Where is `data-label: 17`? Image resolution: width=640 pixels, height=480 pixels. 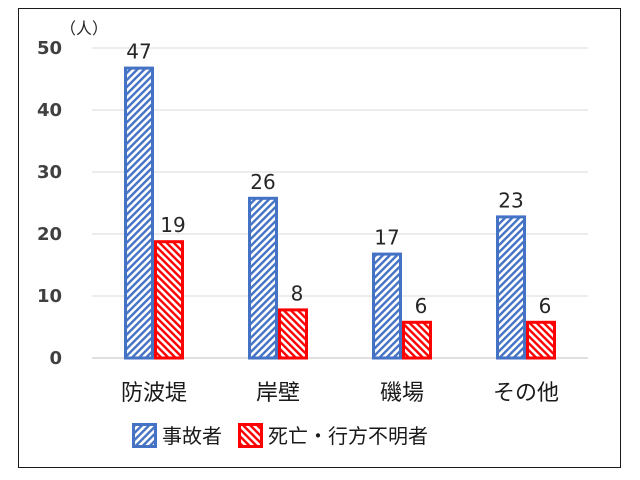
data-label: 17 is located at coordinates (386, 238).